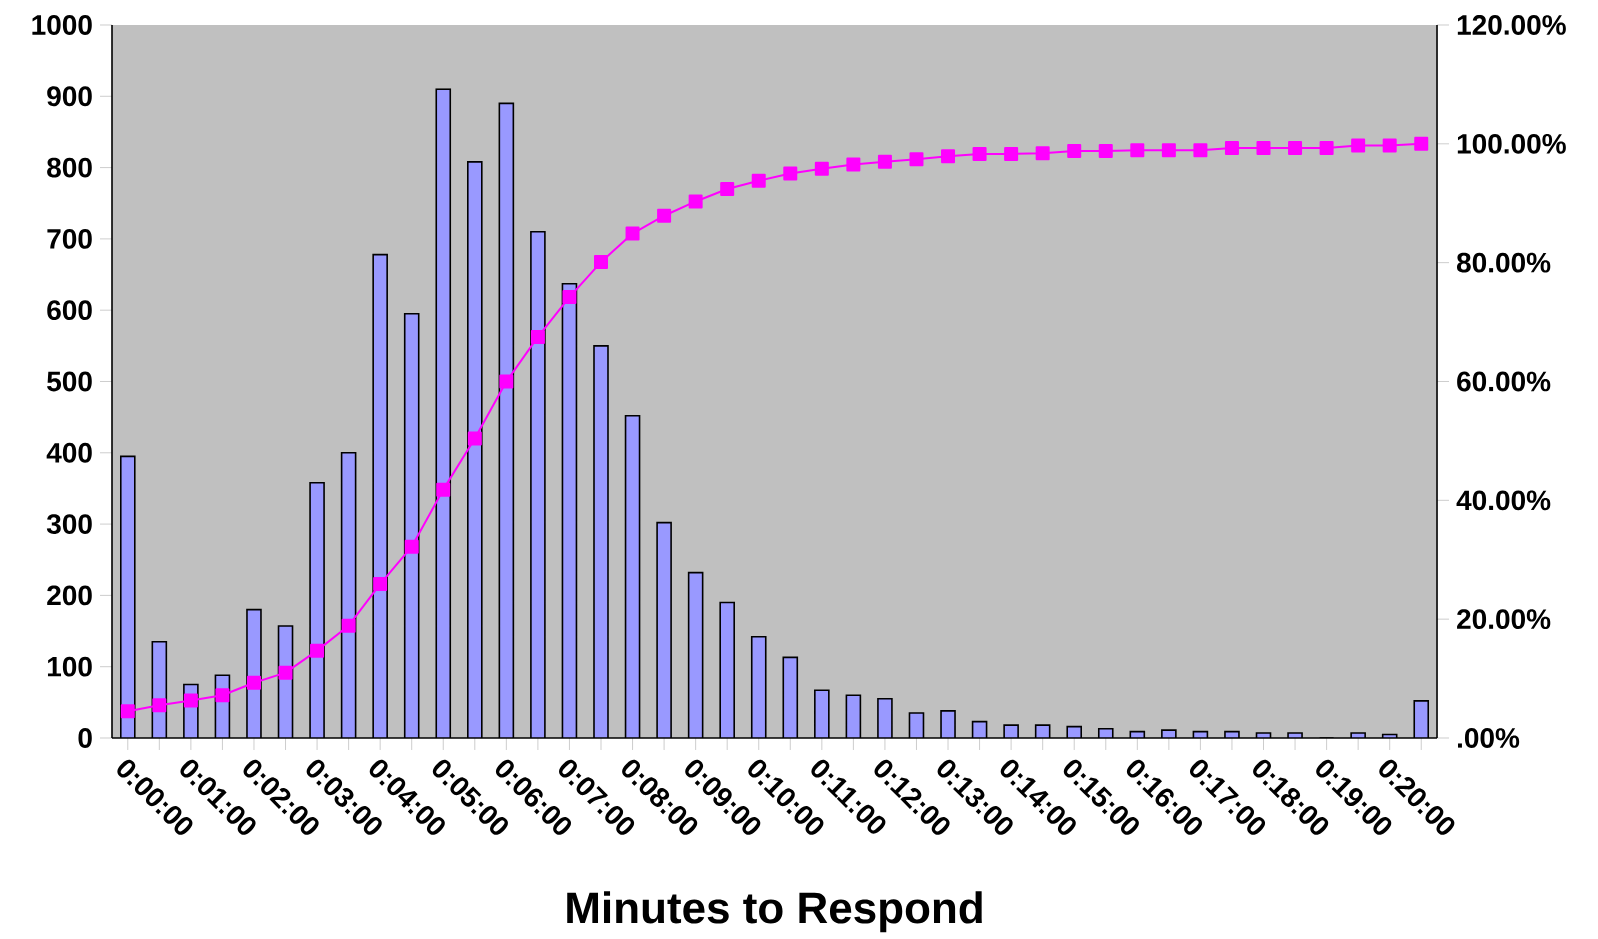 This screenshot has height=939, width=1598. I want to click on y-tick-label: 500, so click(69, 381).